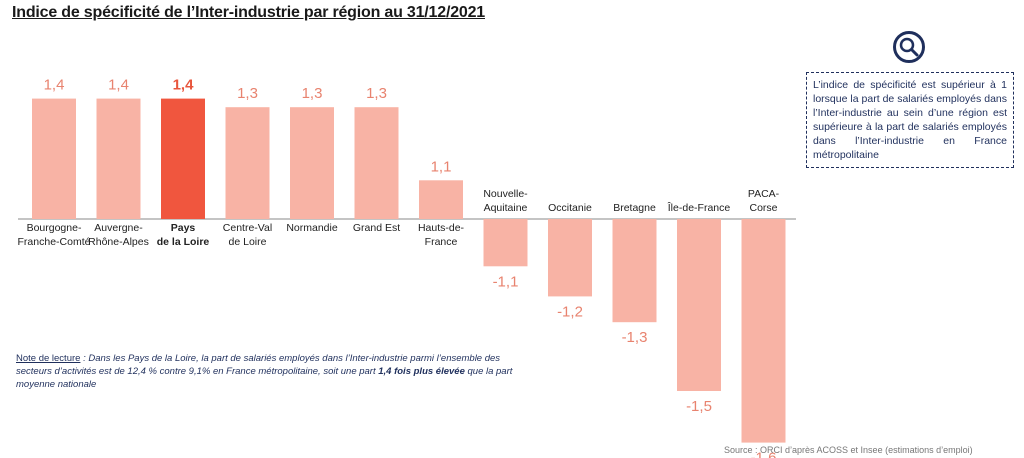  What do you see at coordinates (421, 371) in the screenshot?
I see `reading-note-bold: 1,4 fois plus élevée` at bounding box center [421, 371].